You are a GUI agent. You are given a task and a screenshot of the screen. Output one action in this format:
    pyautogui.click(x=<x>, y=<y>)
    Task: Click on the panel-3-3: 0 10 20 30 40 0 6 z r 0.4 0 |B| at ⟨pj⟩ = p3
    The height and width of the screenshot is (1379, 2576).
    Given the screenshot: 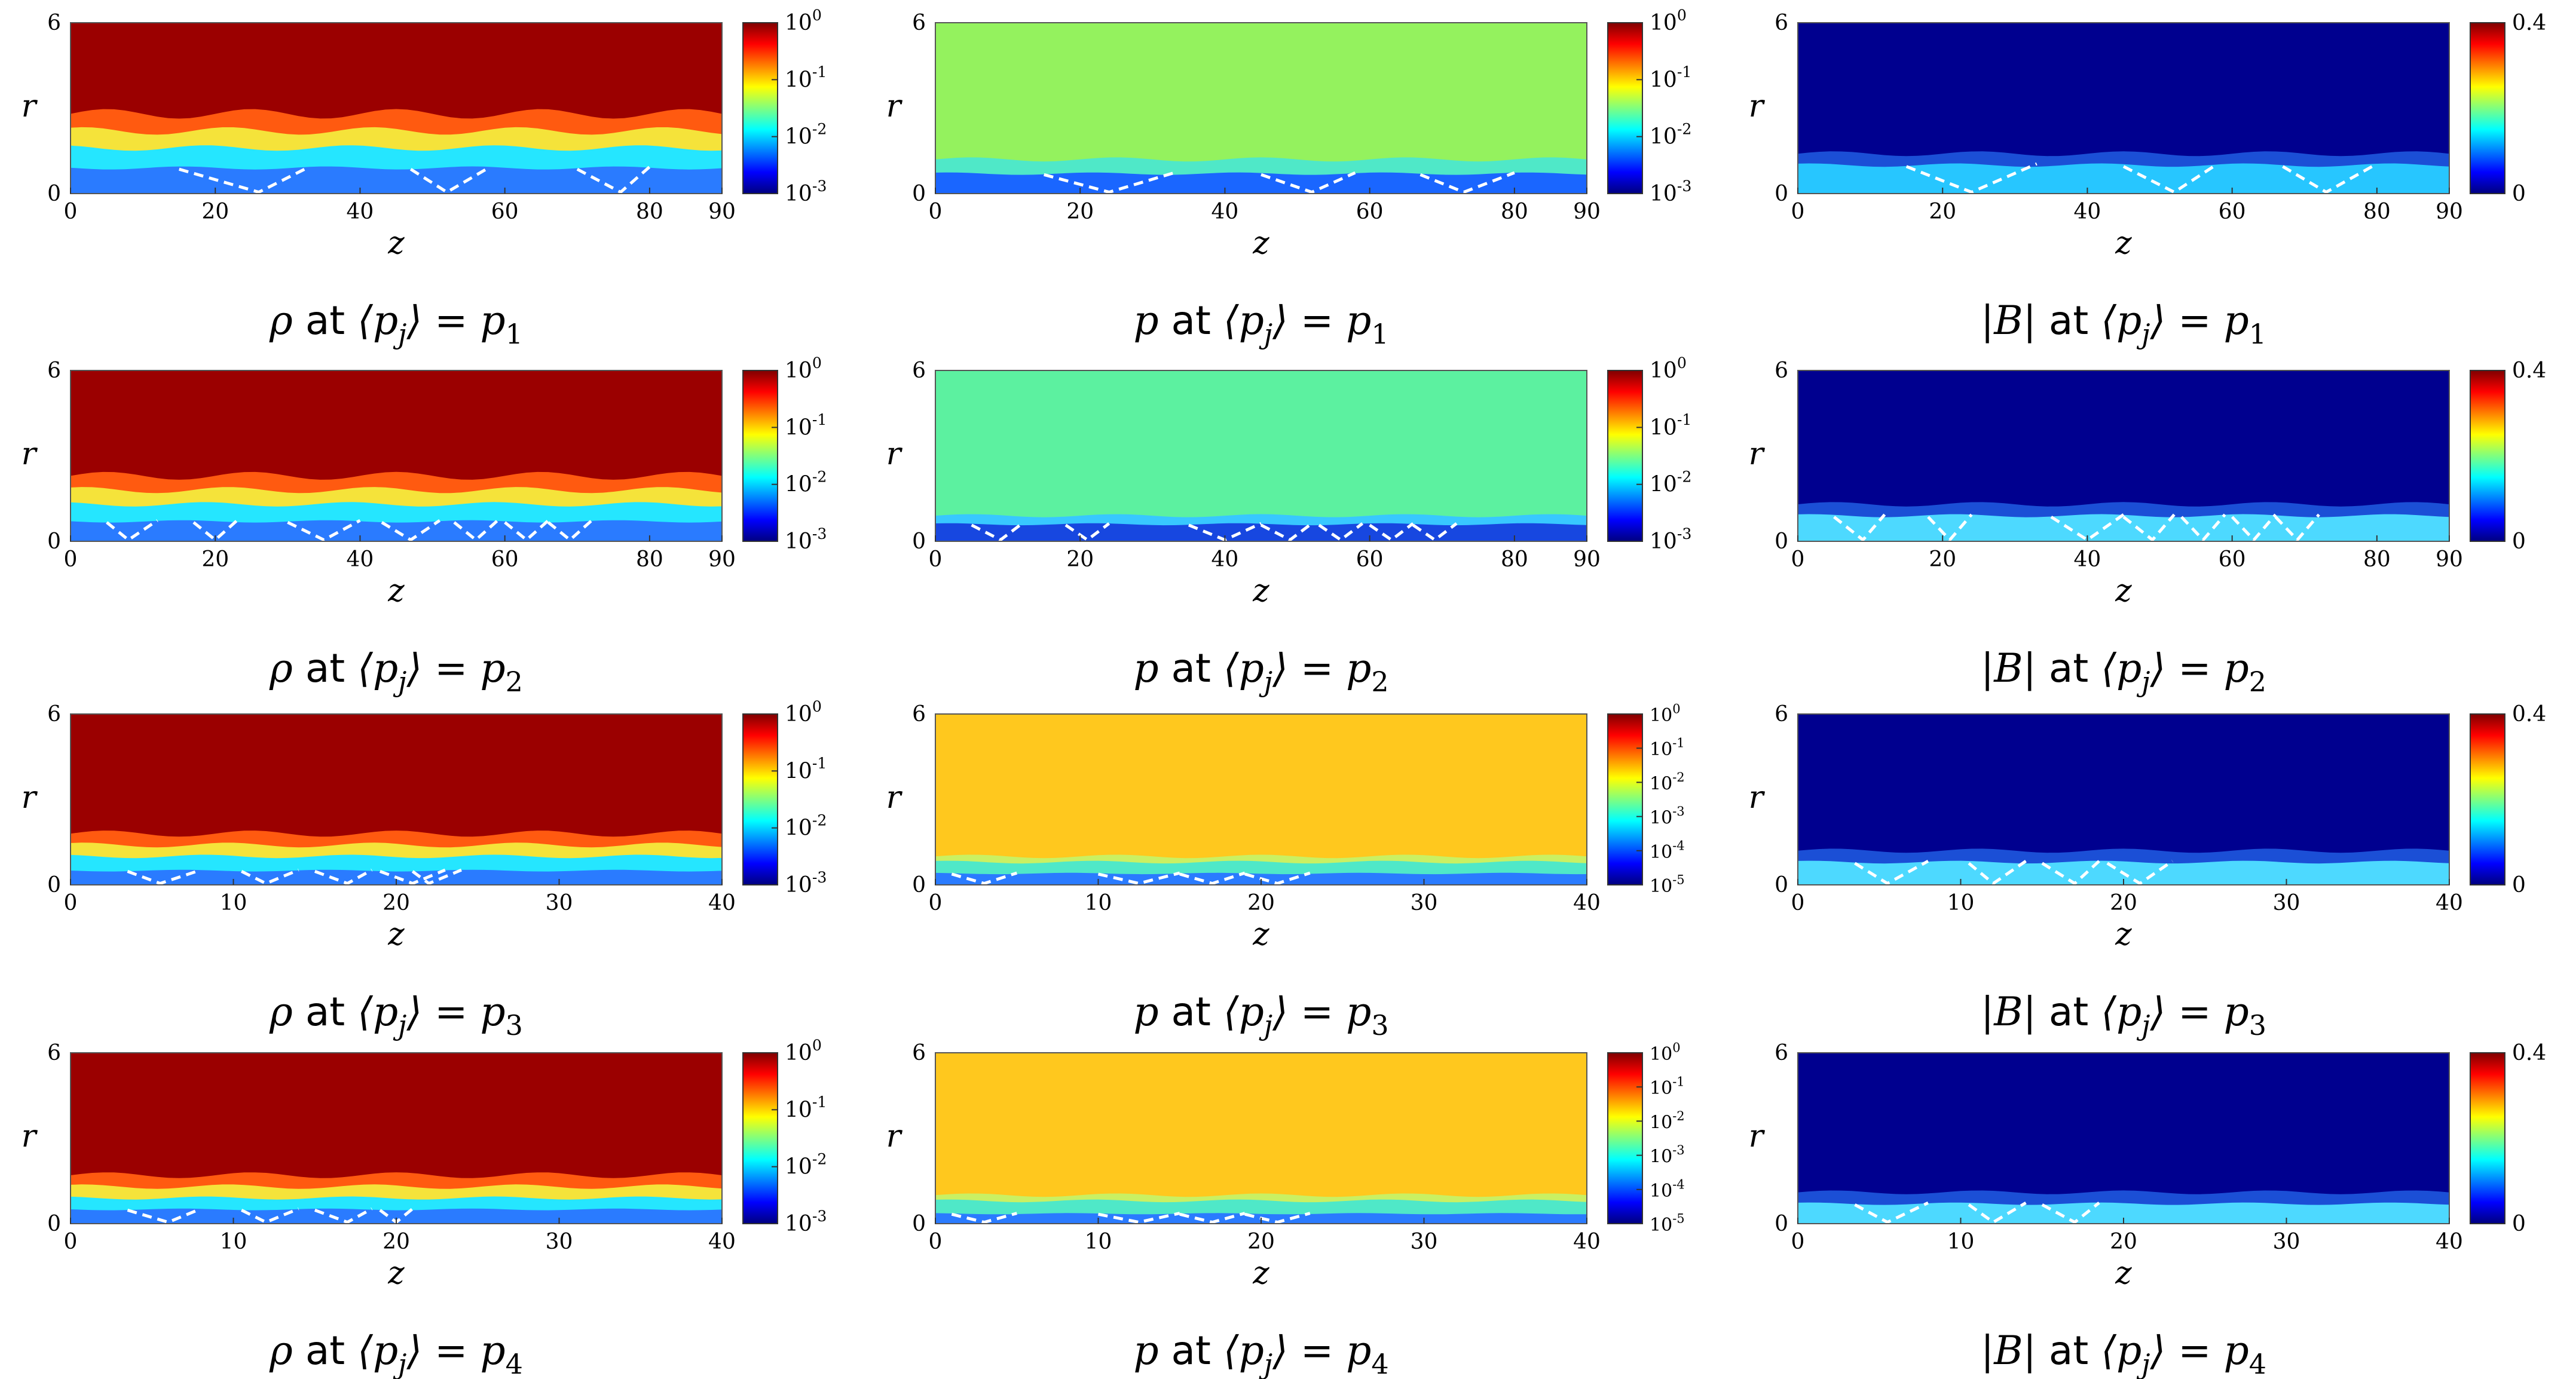 What is the action you would take?
    pyautogui.click(x=2148, y=871)
    